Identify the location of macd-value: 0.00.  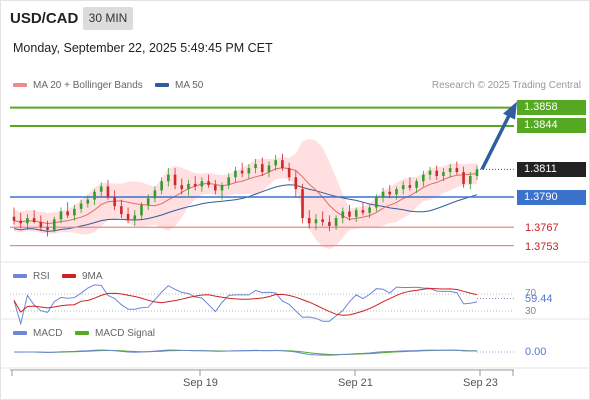
(536, 352).